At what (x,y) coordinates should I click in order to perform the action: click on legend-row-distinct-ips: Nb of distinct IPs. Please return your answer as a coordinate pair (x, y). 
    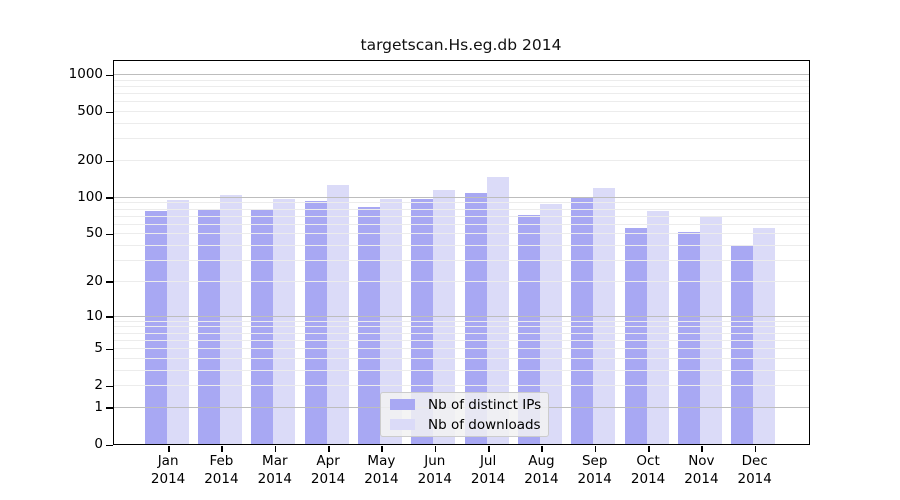
    Looking at the image, I should click on (464, 404).